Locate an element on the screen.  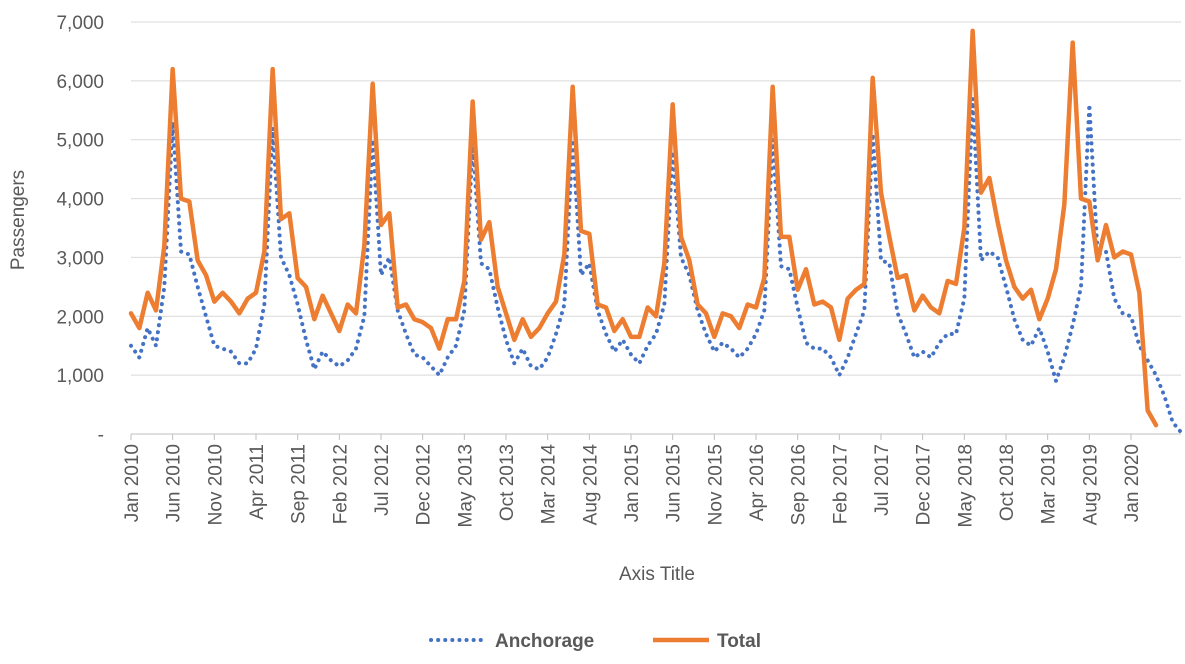
y-tick-label: 7,000 is located at coordinates (80, 23).